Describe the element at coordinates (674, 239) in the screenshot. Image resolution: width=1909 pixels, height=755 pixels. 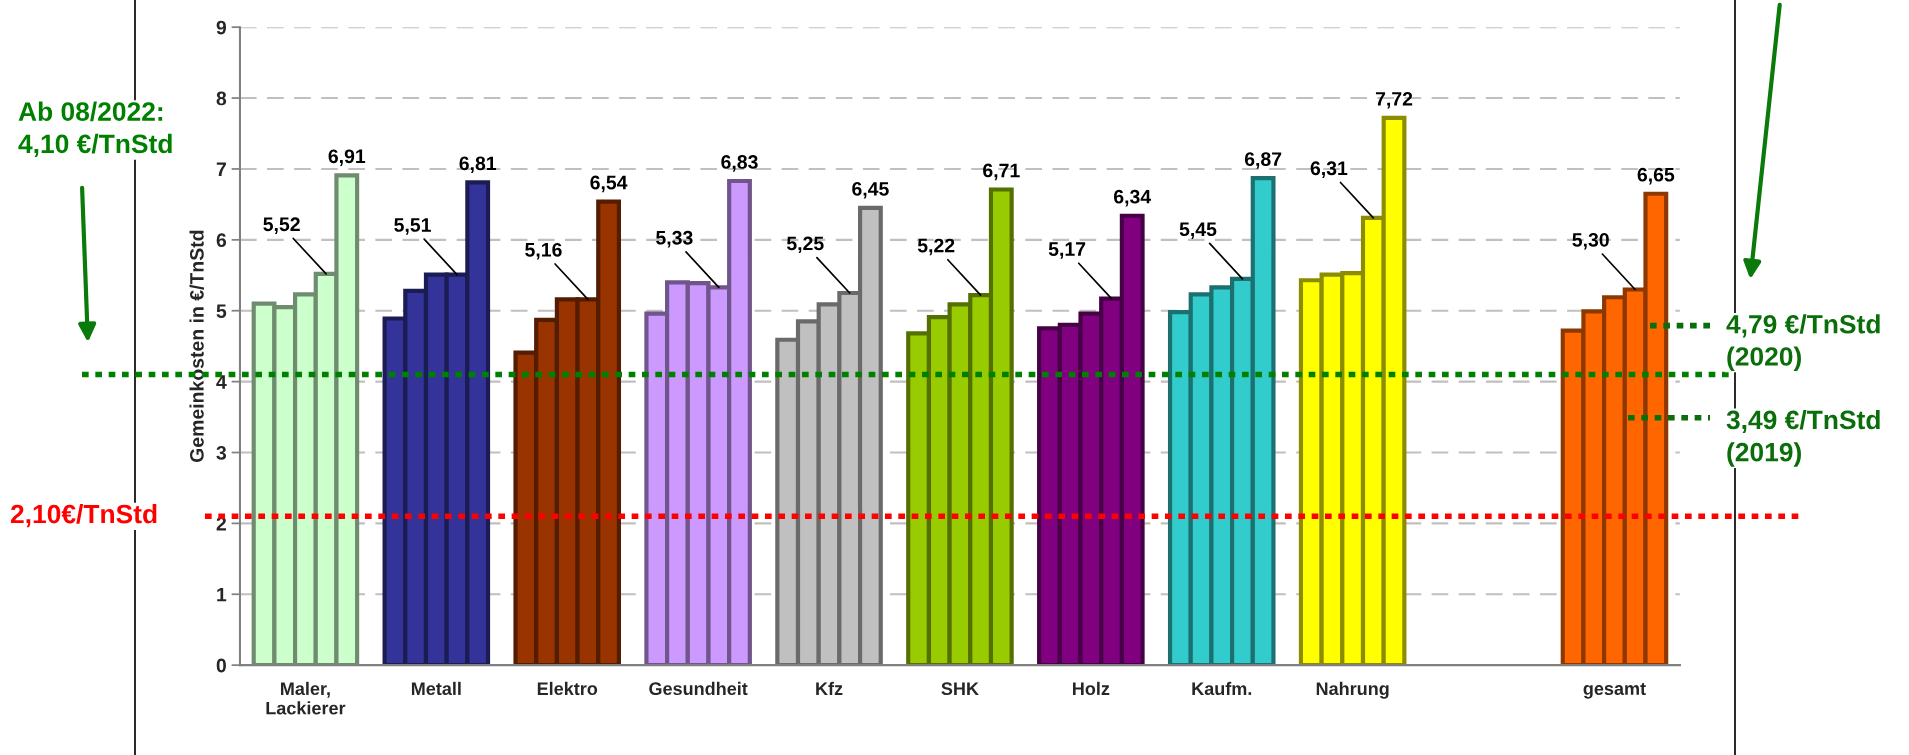
I see `data-label: 5,33` at that location.